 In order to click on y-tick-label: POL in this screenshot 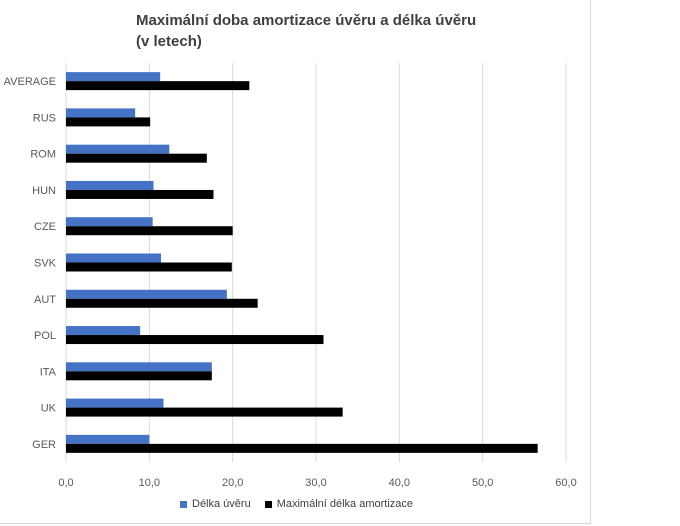, I will do `click(45, 336)`.